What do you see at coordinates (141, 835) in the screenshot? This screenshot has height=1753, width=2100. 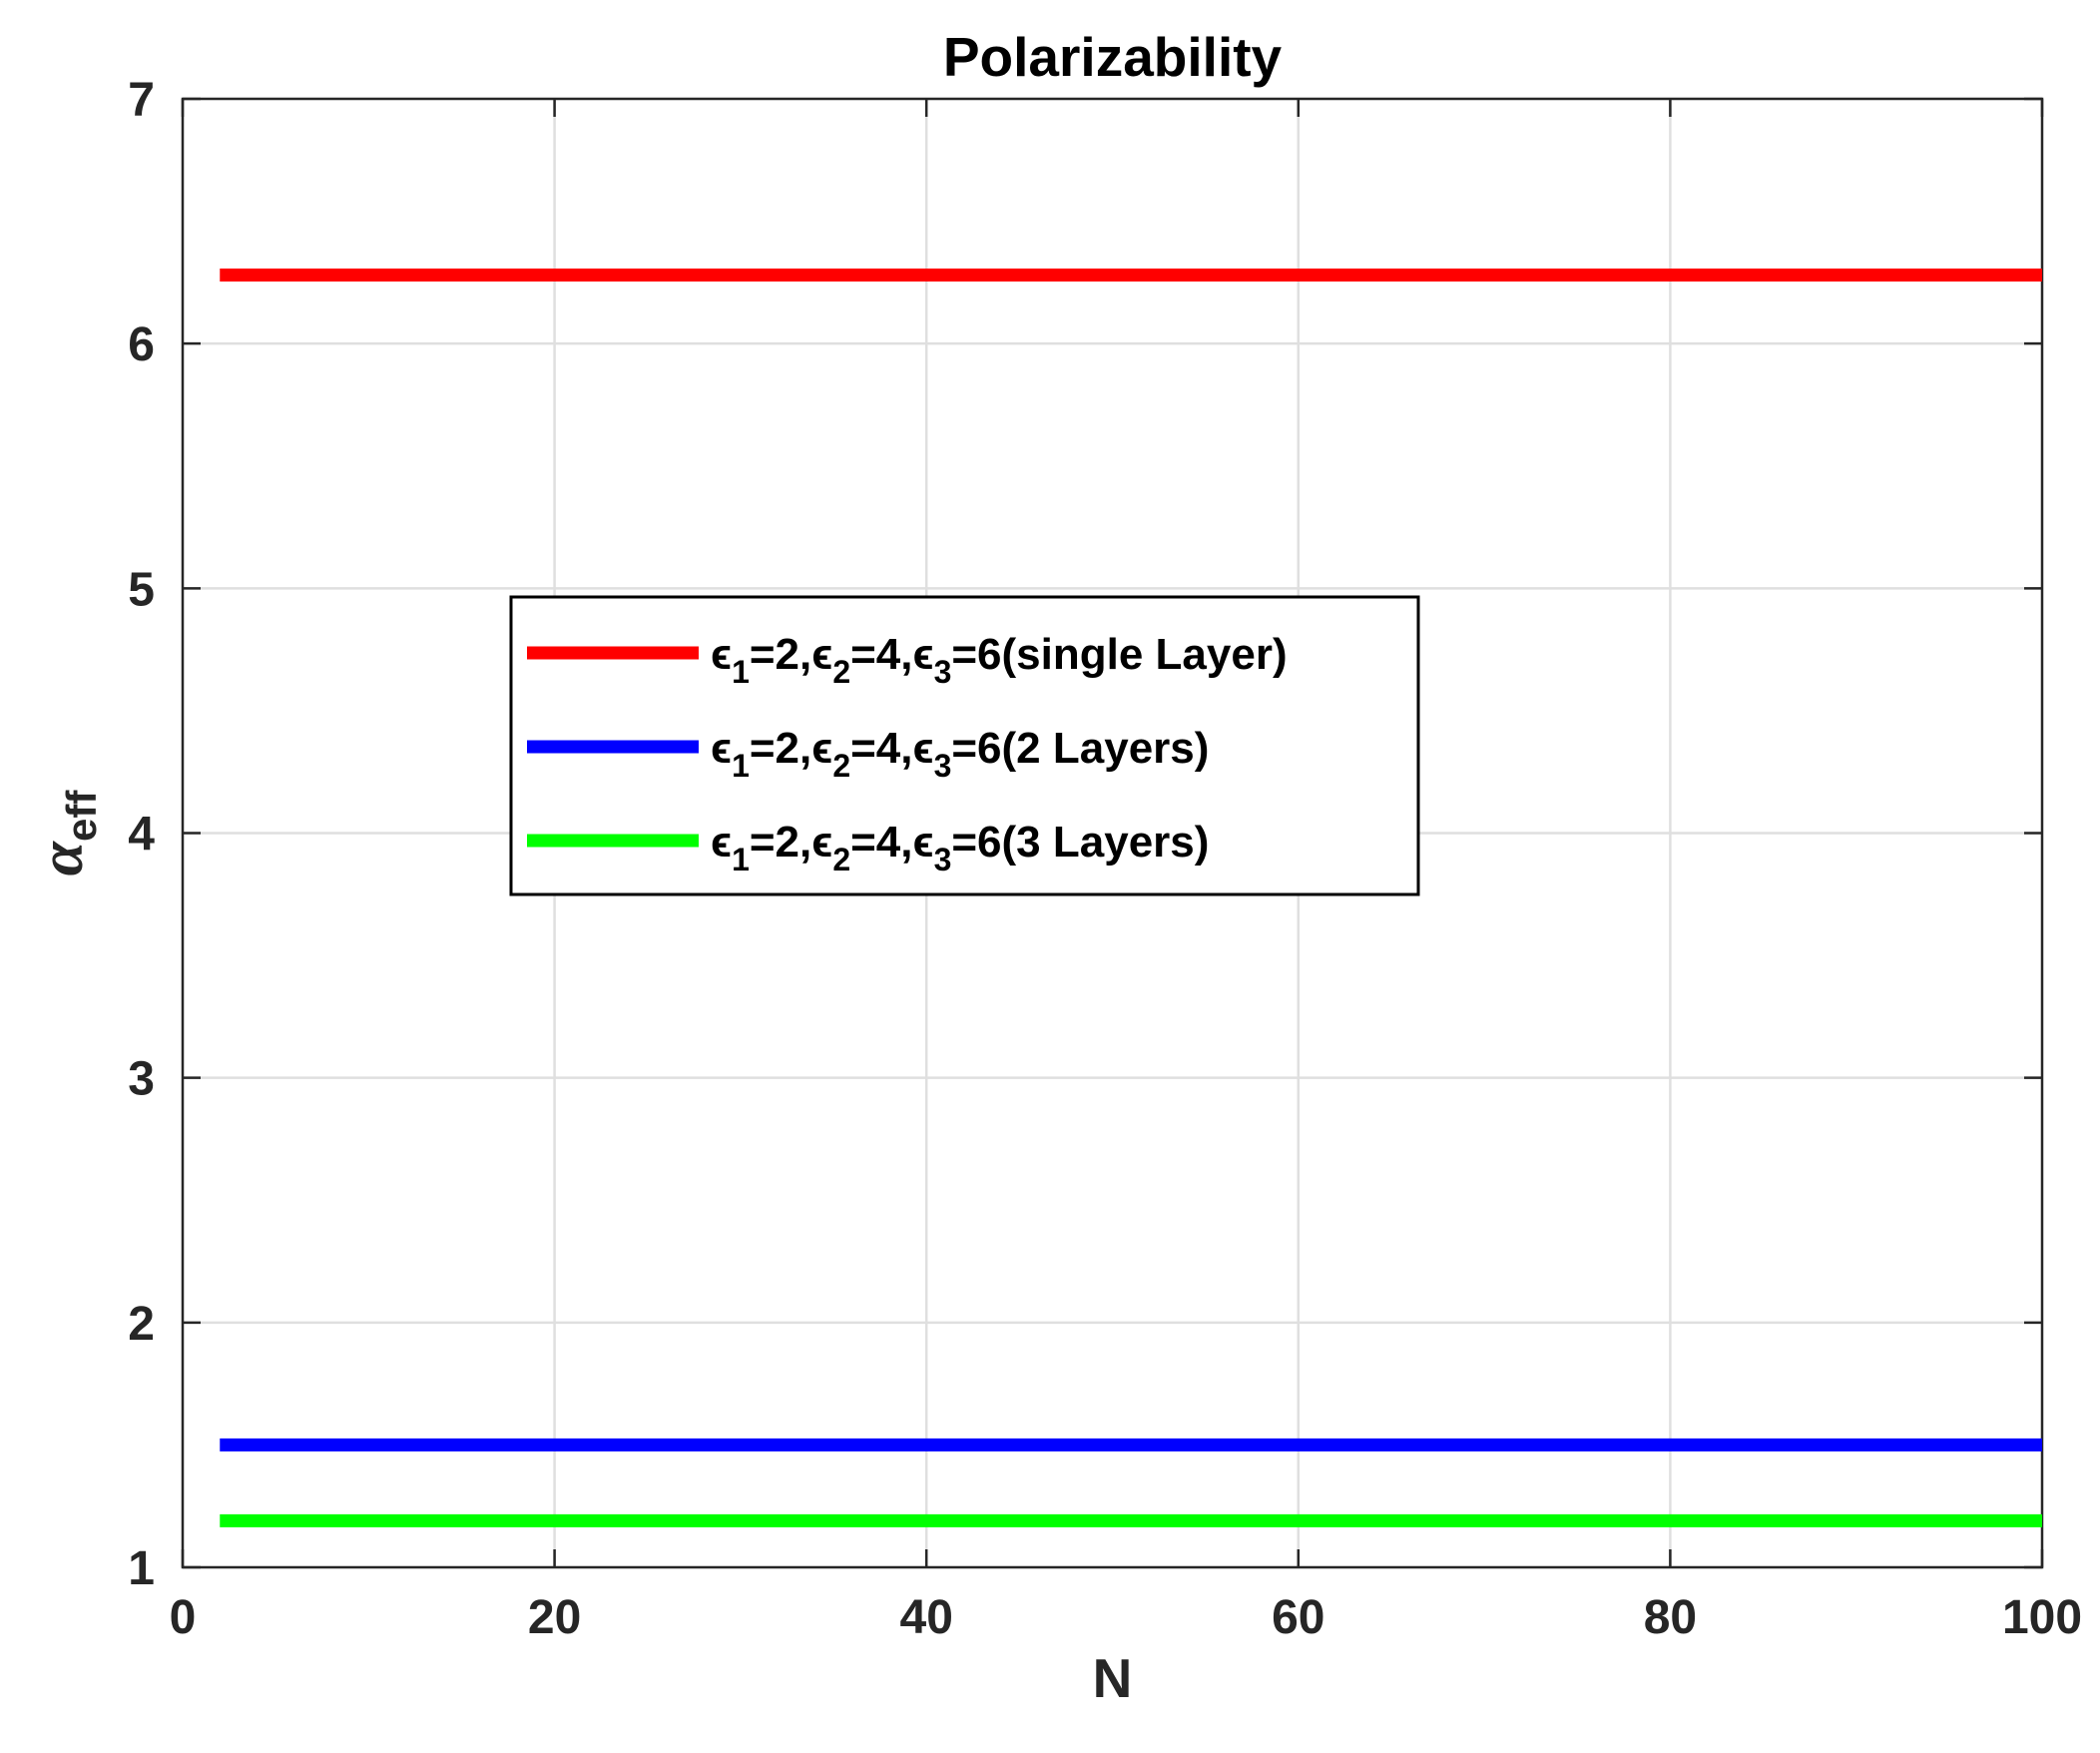 I see `y-tick-label: 4` at bounding box center [141, 835].